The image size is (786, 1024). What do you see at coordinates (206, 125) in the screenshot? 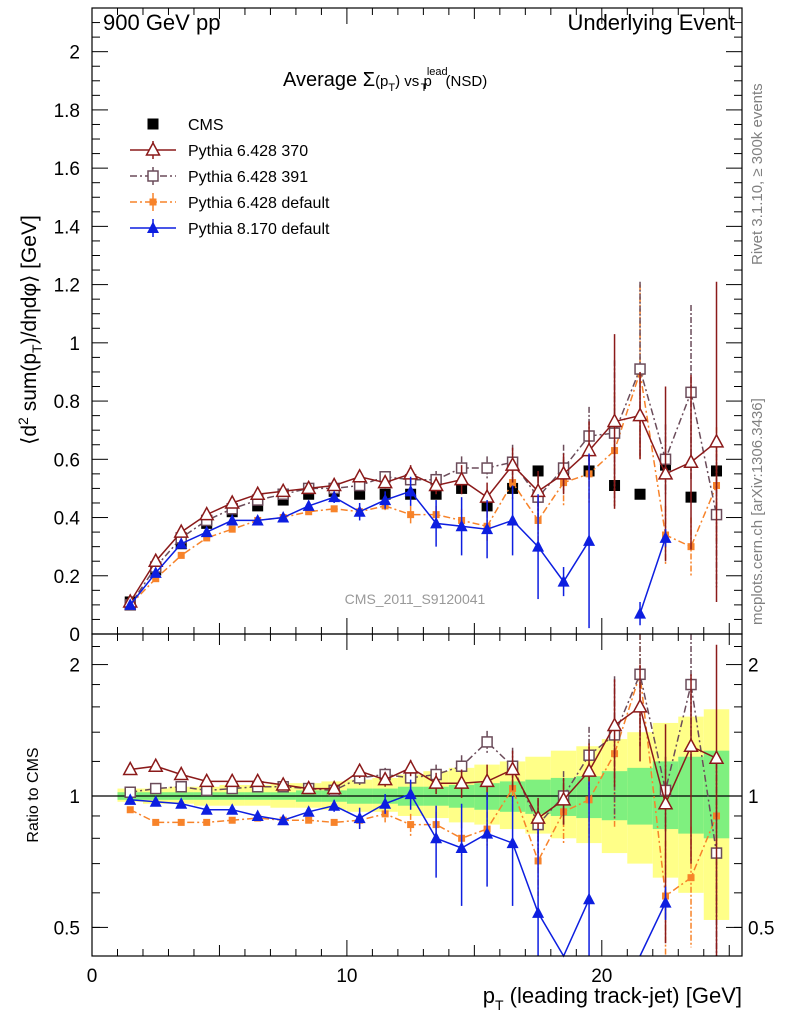
I see `legend-label-cms: CMS` at bounding box center [206, 125].